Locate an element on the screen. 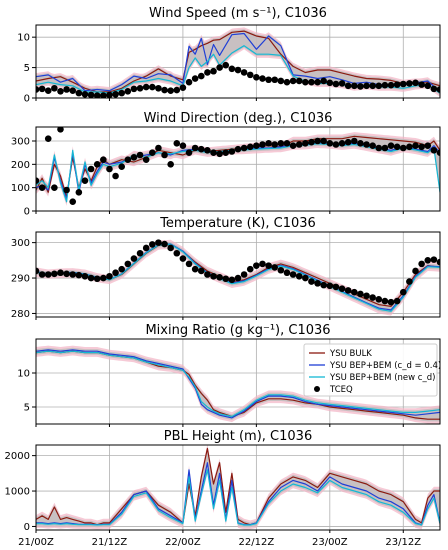  y-axis: 280 290 300 is located at coordinates (207, 279).